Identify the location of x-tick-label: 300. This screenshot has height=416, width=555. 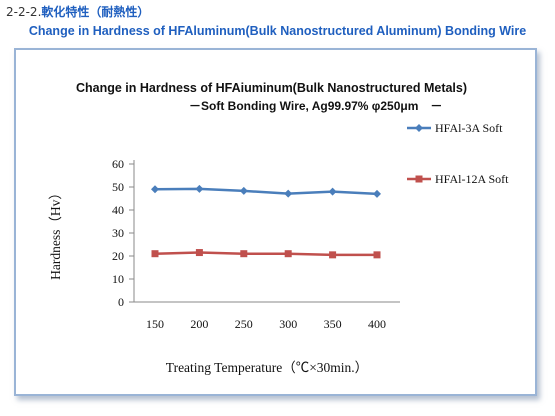
(288, 324).